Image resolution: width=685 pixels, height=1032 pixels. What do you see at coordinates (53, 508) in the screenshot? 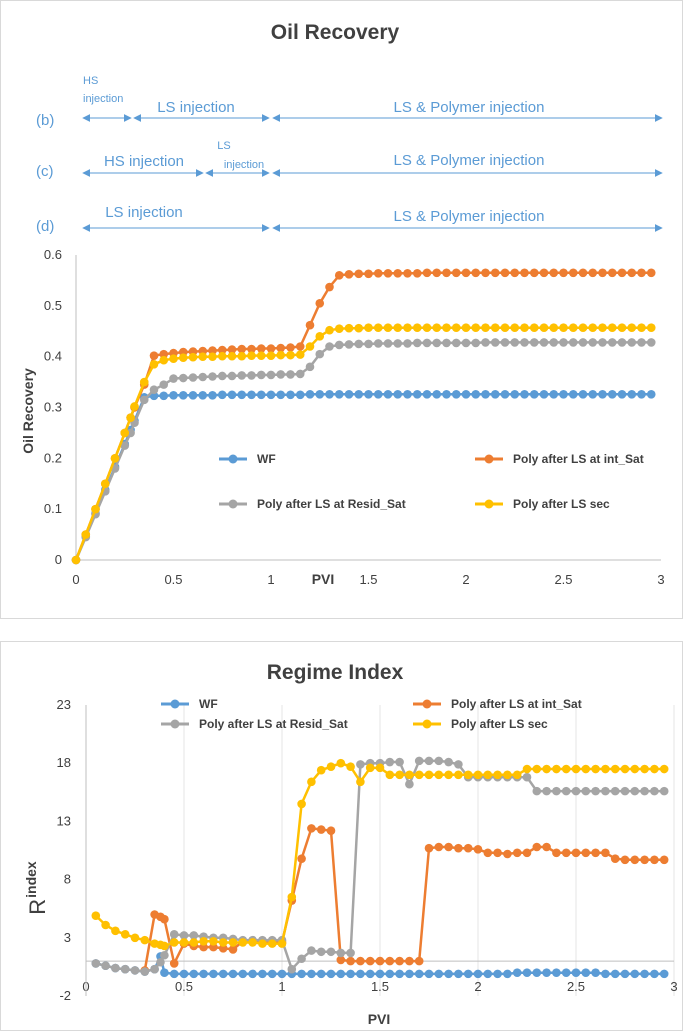
I see `y-tick-label: 0.1` at bounding box center [53, 508].